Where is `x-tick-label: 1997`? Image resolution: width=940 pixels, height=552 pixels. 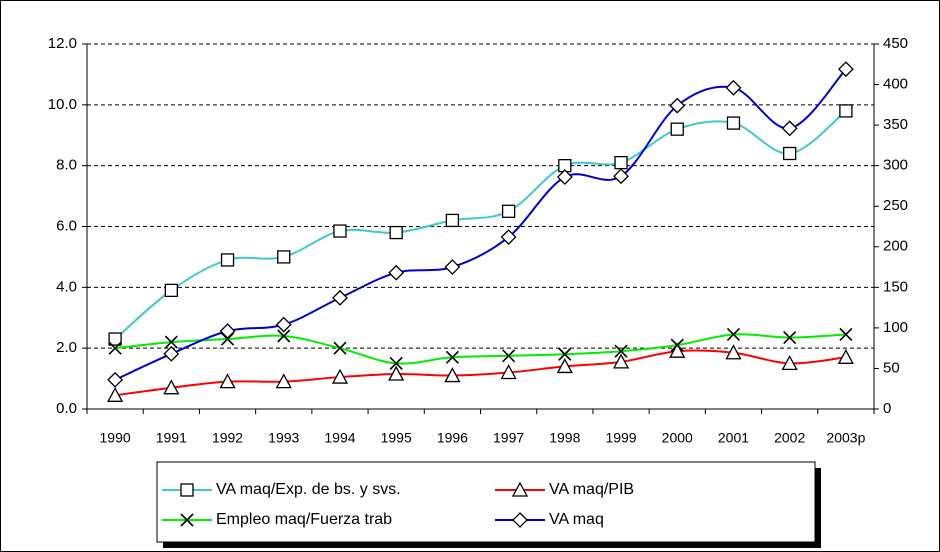 x-tick-label: 1997 is located at coordinates (508, 438).